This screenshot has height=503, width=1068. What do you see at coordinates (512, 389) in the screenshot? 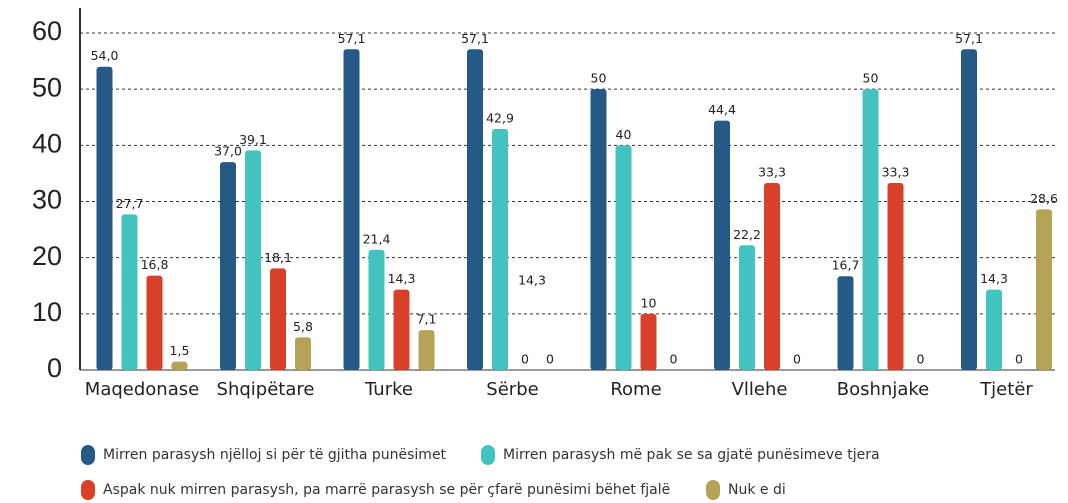
I see `x-tick-label: Sërbe` at bounding box center [512, 389].